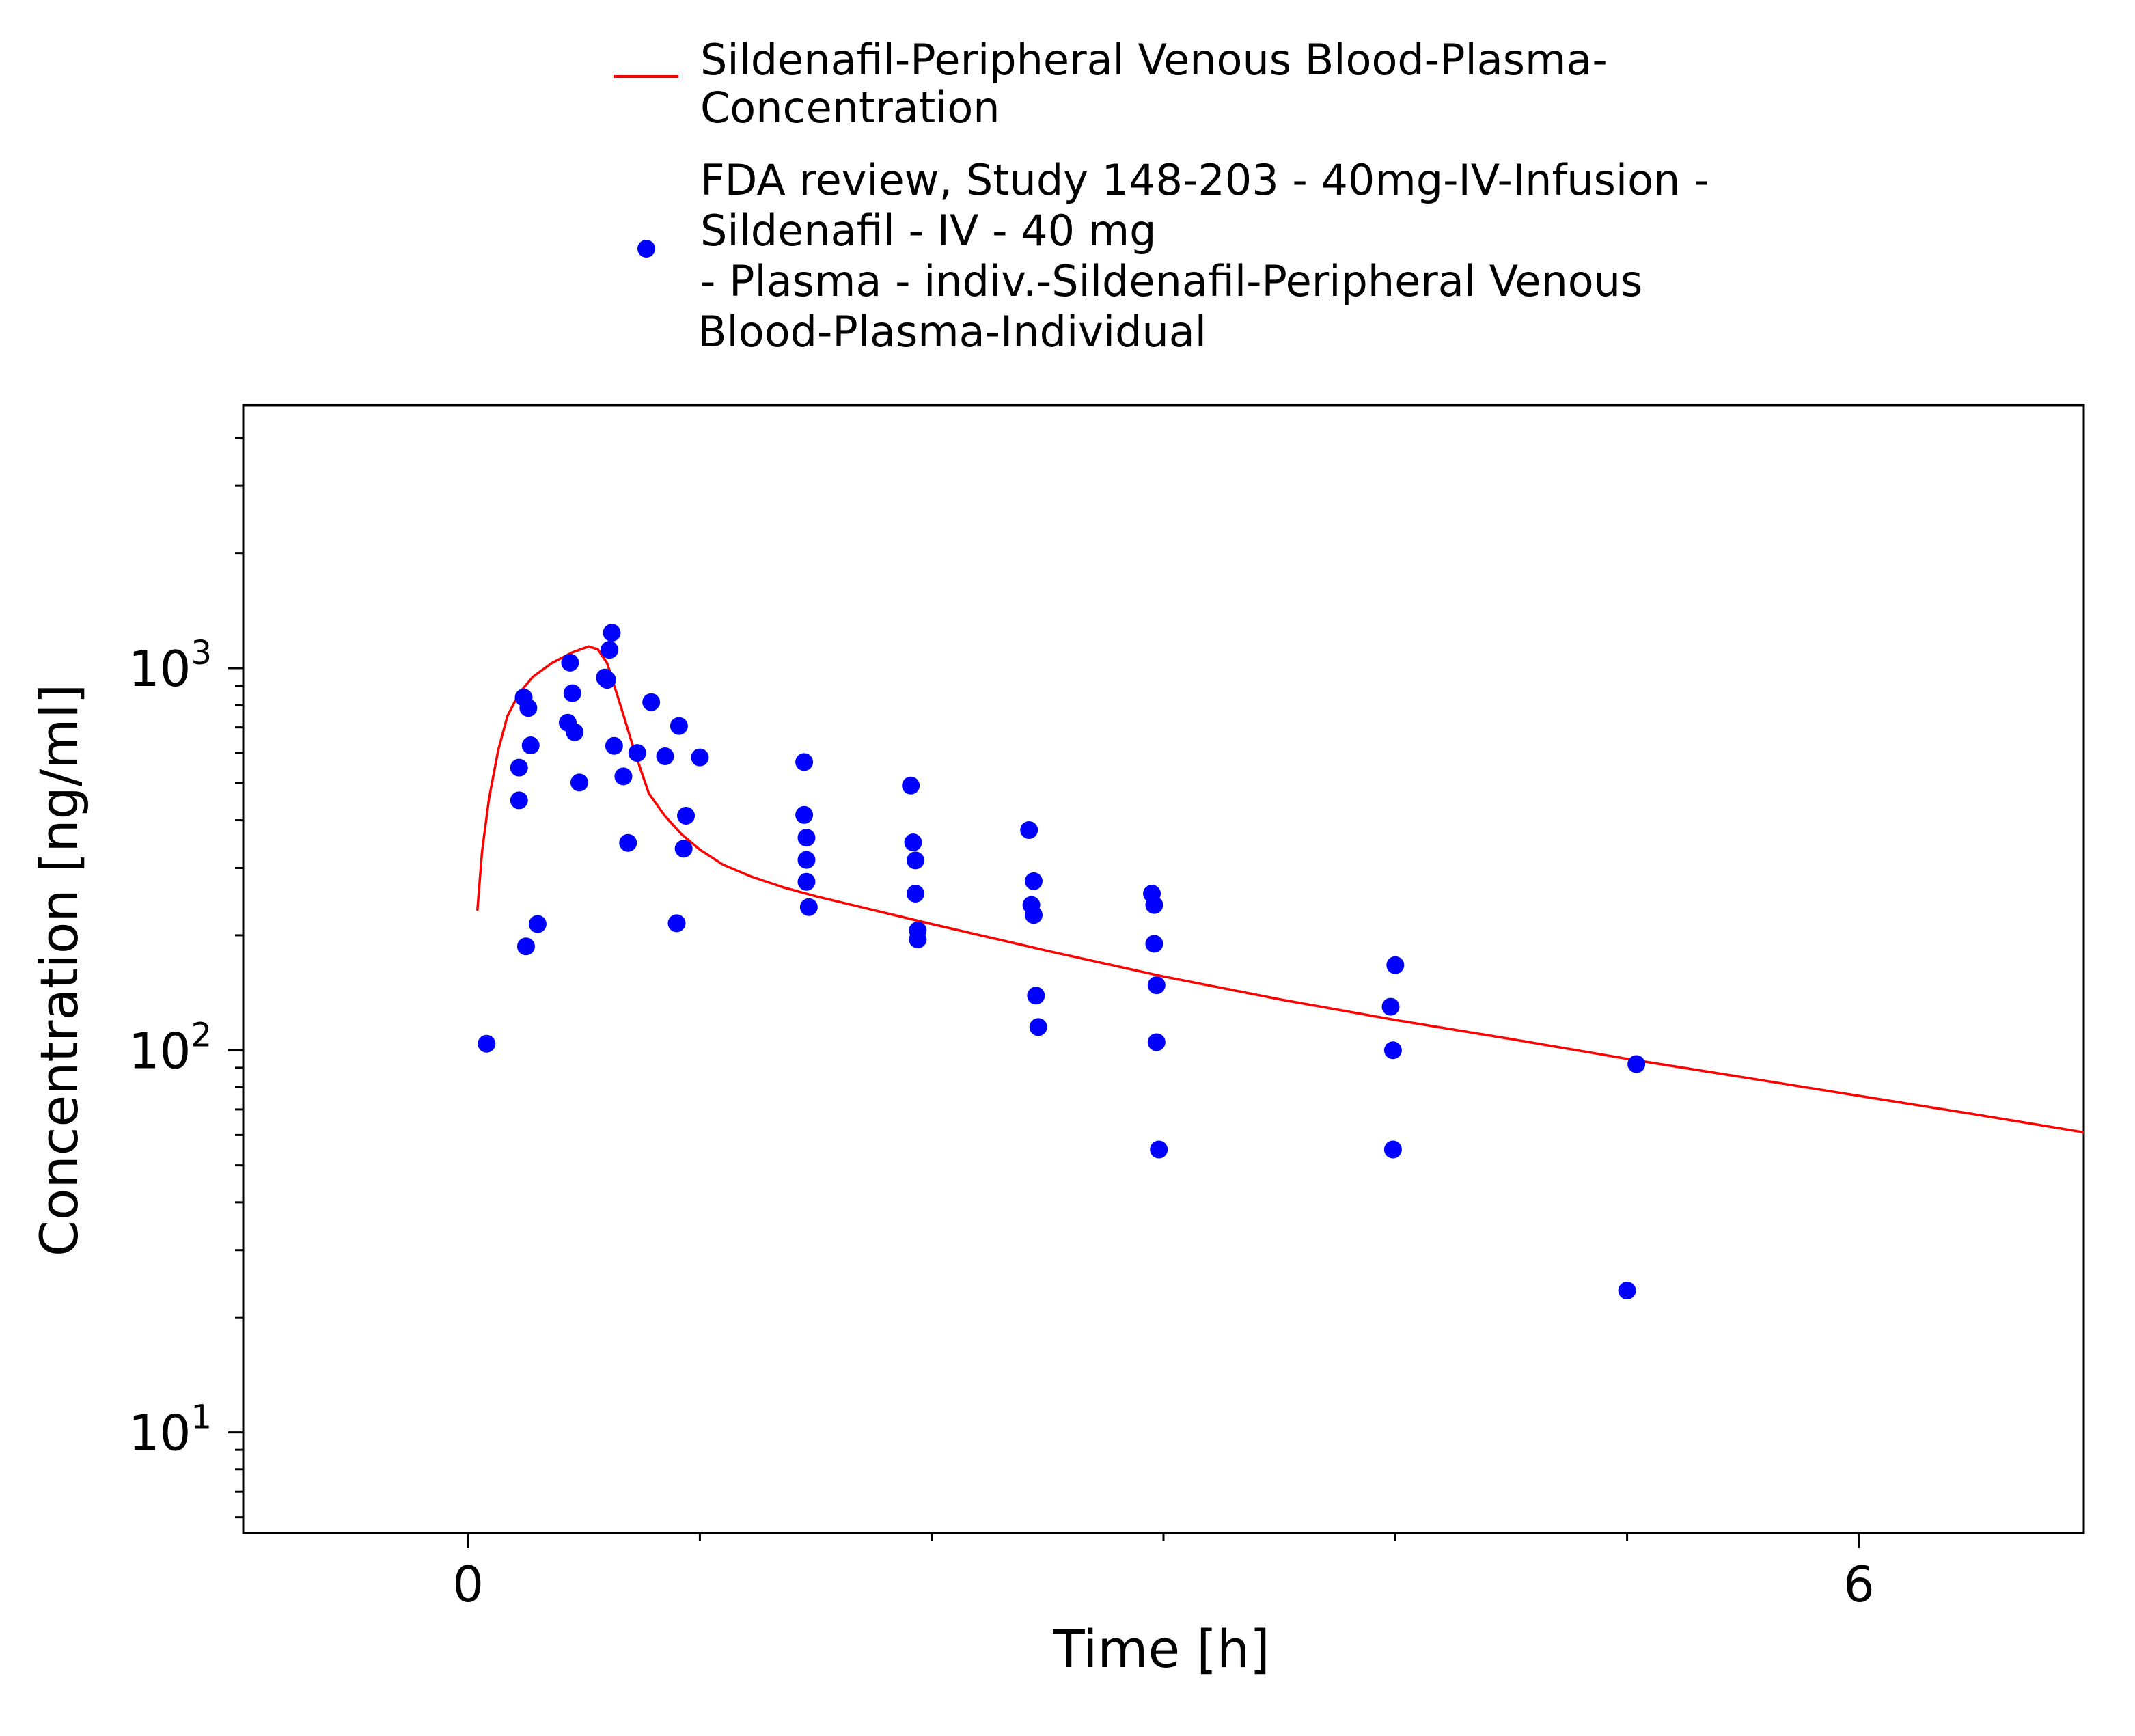  Describe the element at coordinates (1161, 1648) in the screenshot. I see `x-axis-label: Time [h]` at that location.